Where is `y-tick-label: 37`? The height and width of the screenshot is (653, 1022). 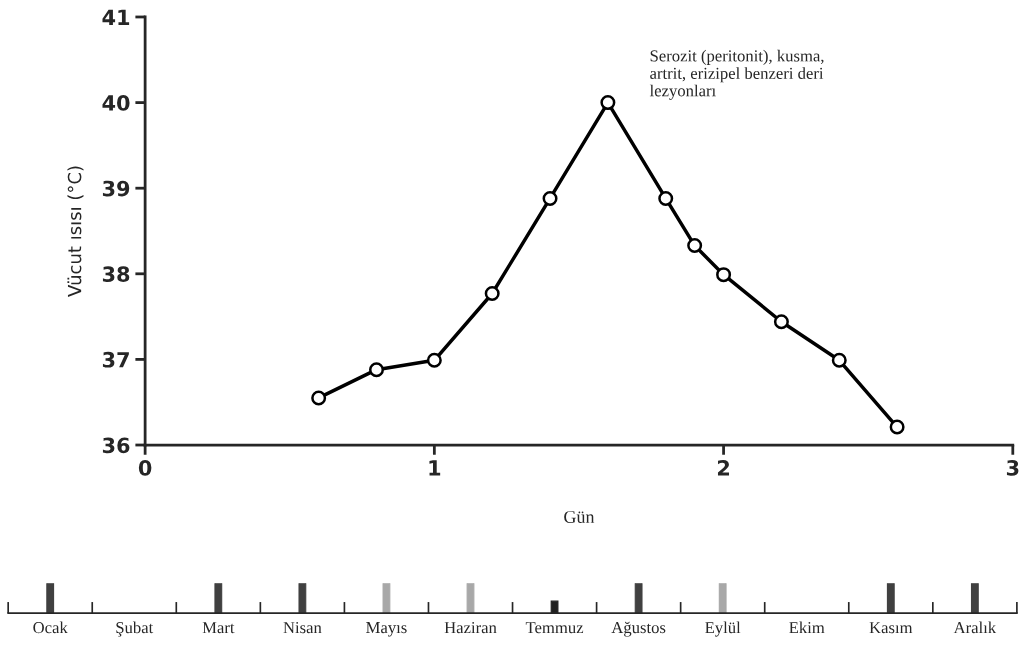 y-tick-label: 37 is located at coordinates (115, 359).